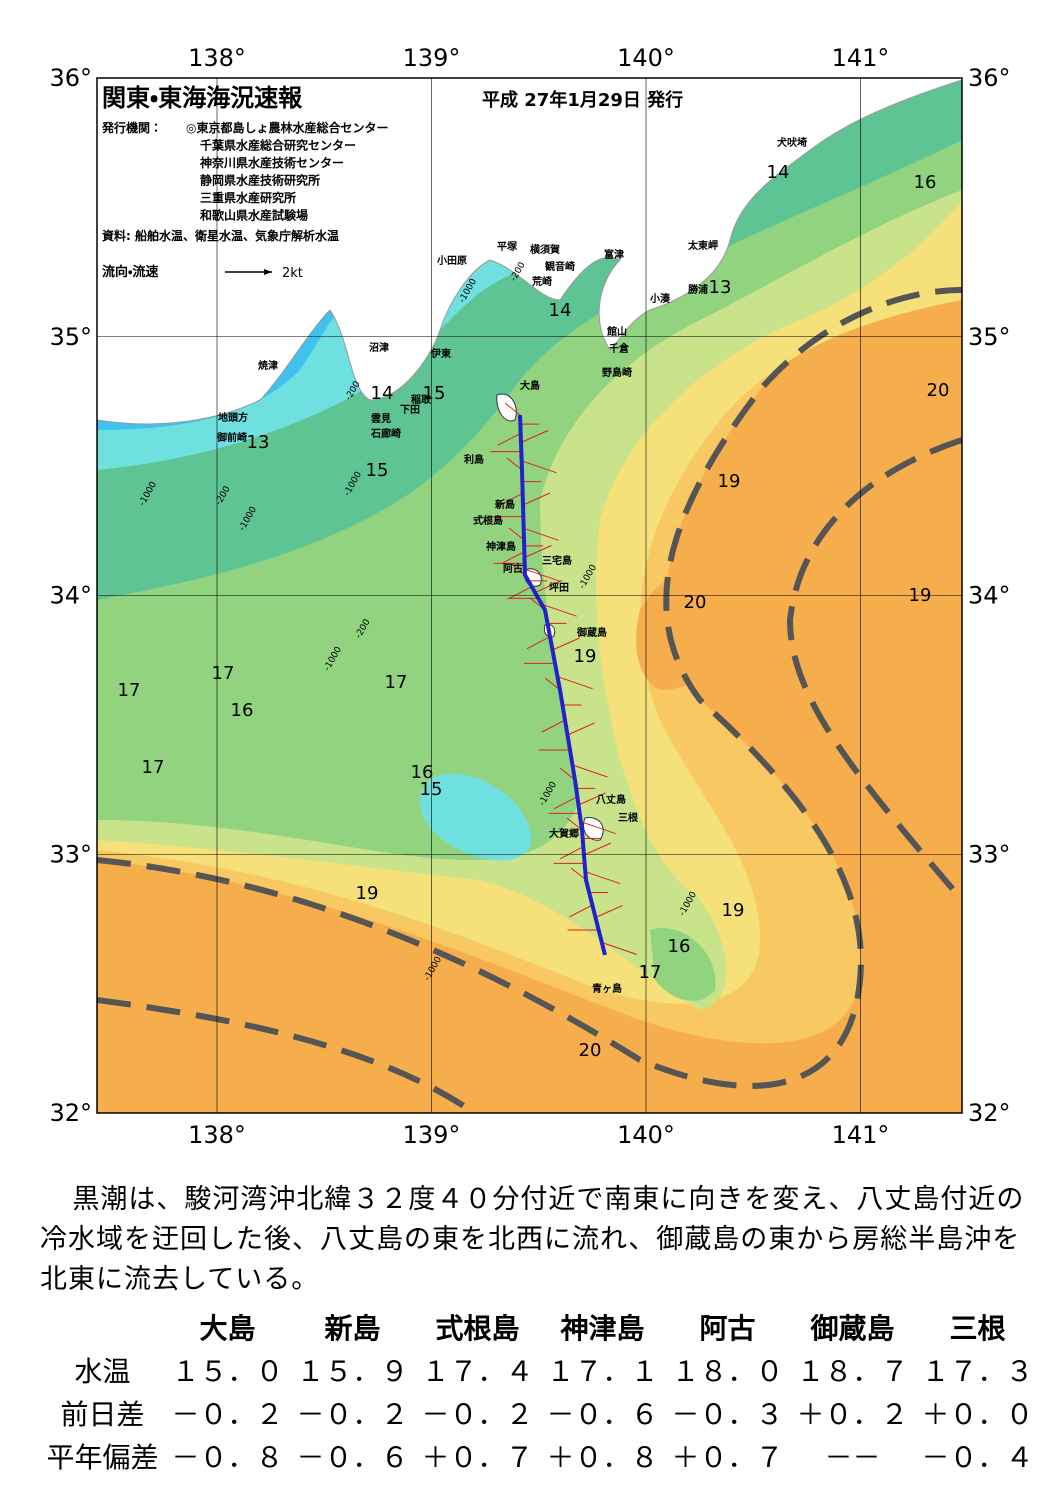 The height and width of the screenshot is (1503, 1064). Describe the element at coordinates (488, 520) in the screenshot. I see `place-name: 式根島` at that location.